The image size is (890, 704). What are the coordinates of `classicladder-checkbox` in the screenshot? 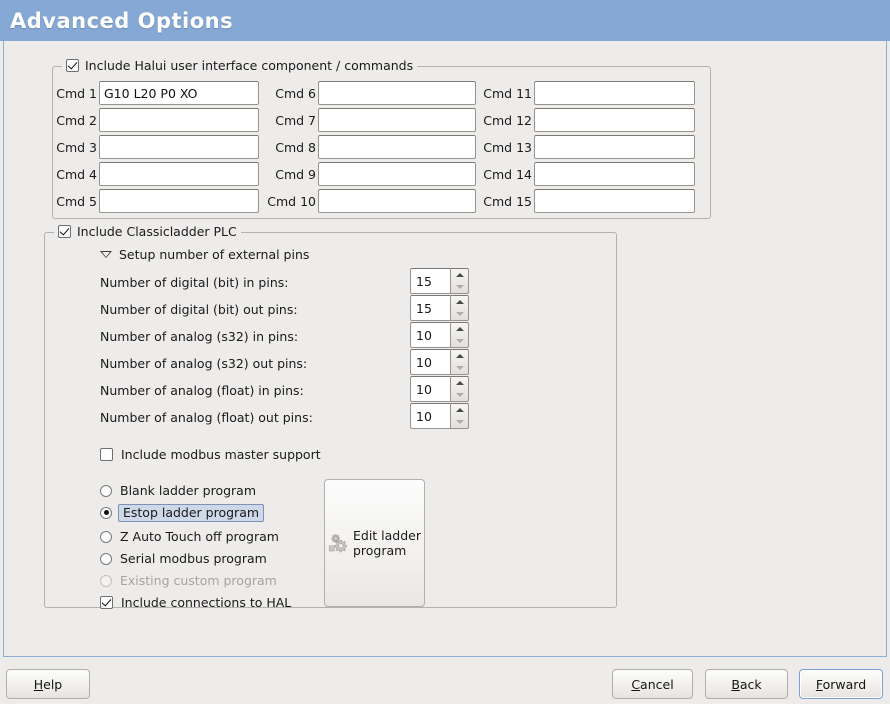 It's located at (64, 231).